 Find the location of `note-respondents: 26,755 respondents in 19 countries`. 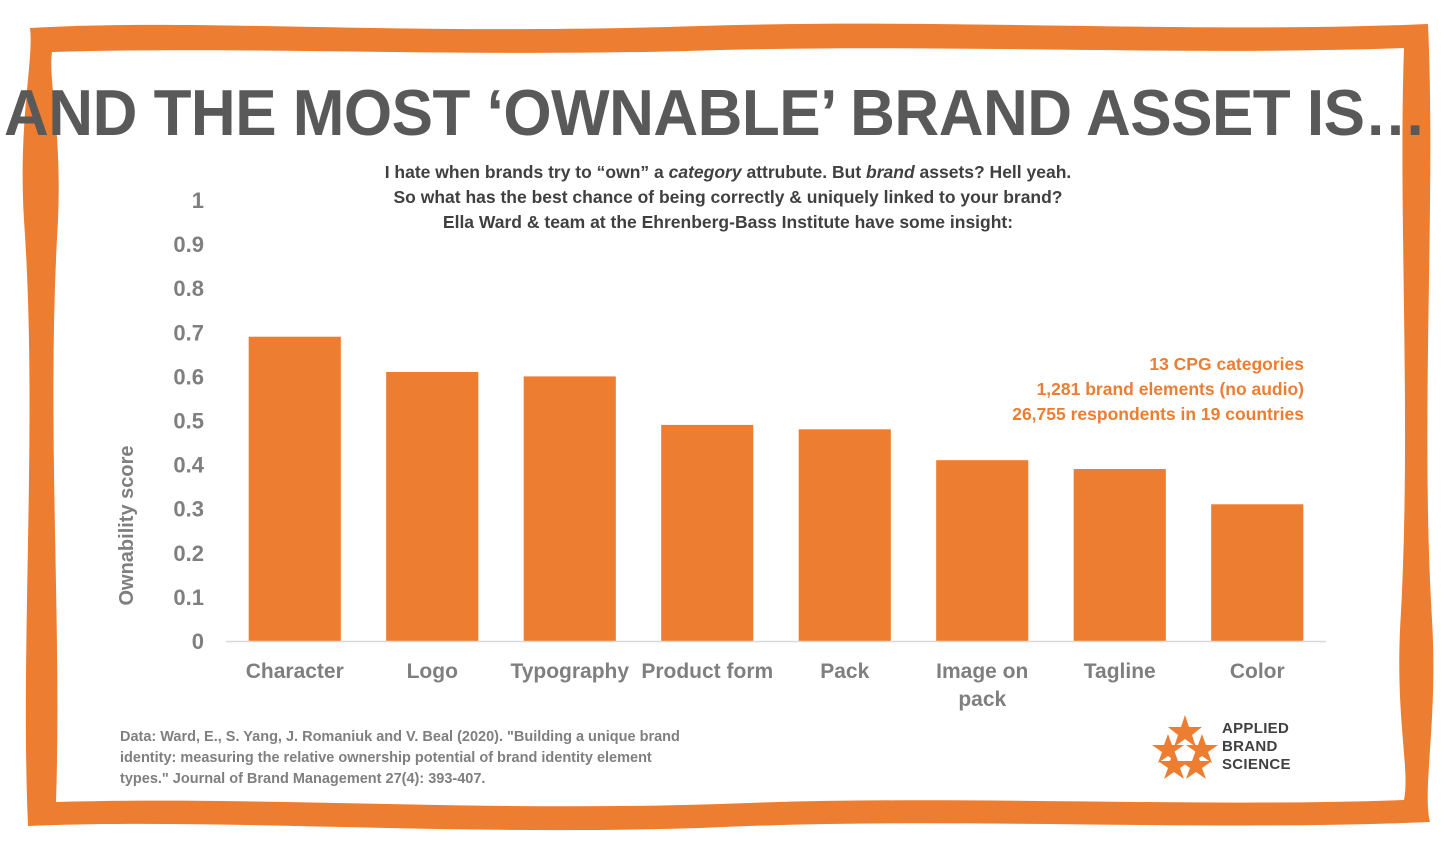

note-respondents: 26,755 respondents in 19 countries is located at coordinates (1158, 414).